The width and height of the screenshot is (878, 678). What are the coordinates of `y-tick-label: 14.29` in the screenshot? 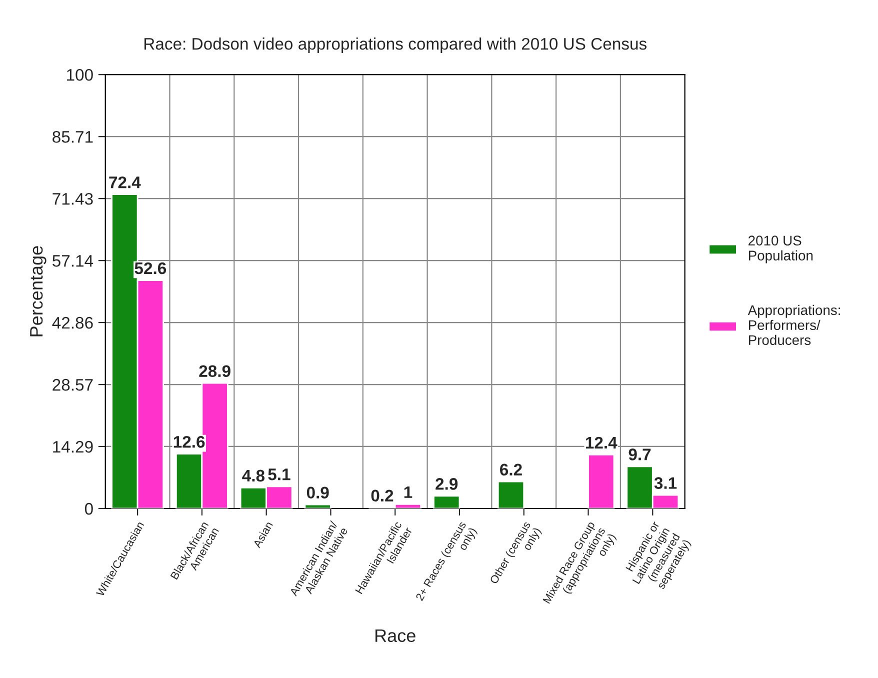 It's located at (73, 446).